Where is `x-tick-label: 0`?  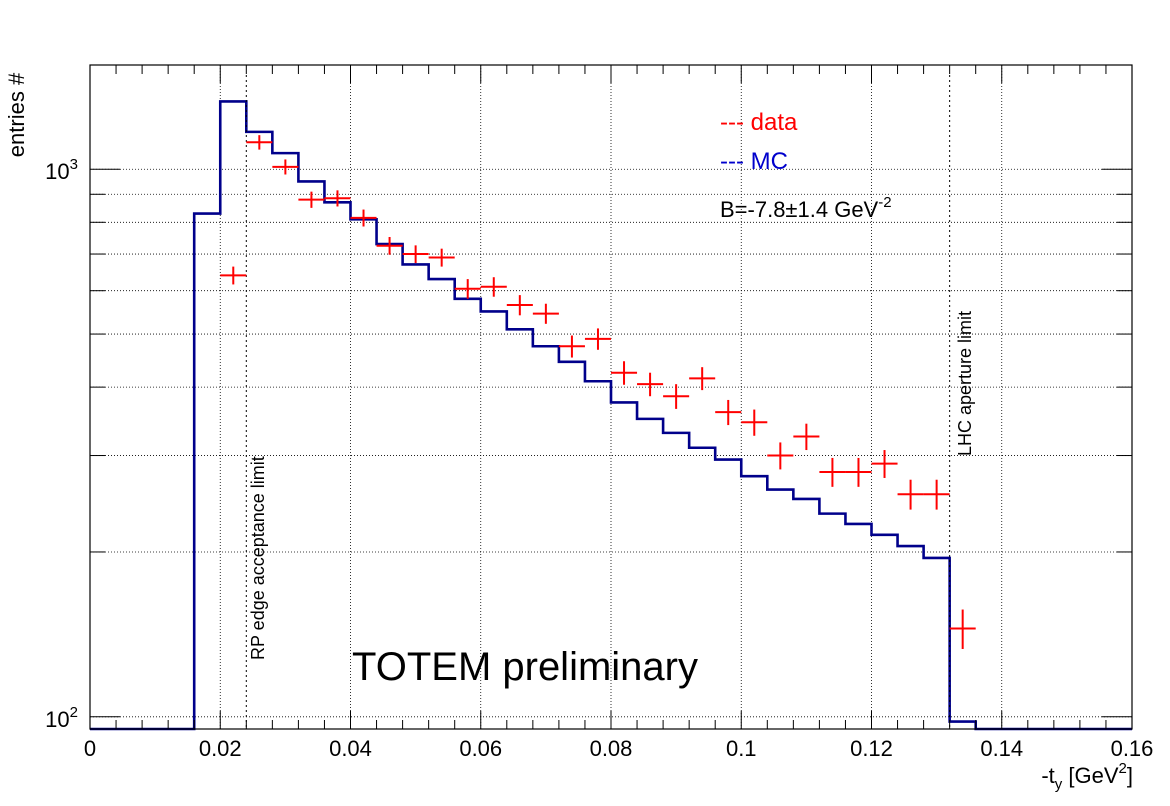 x-tick-label: 0 is located at coordinates (90, 748).